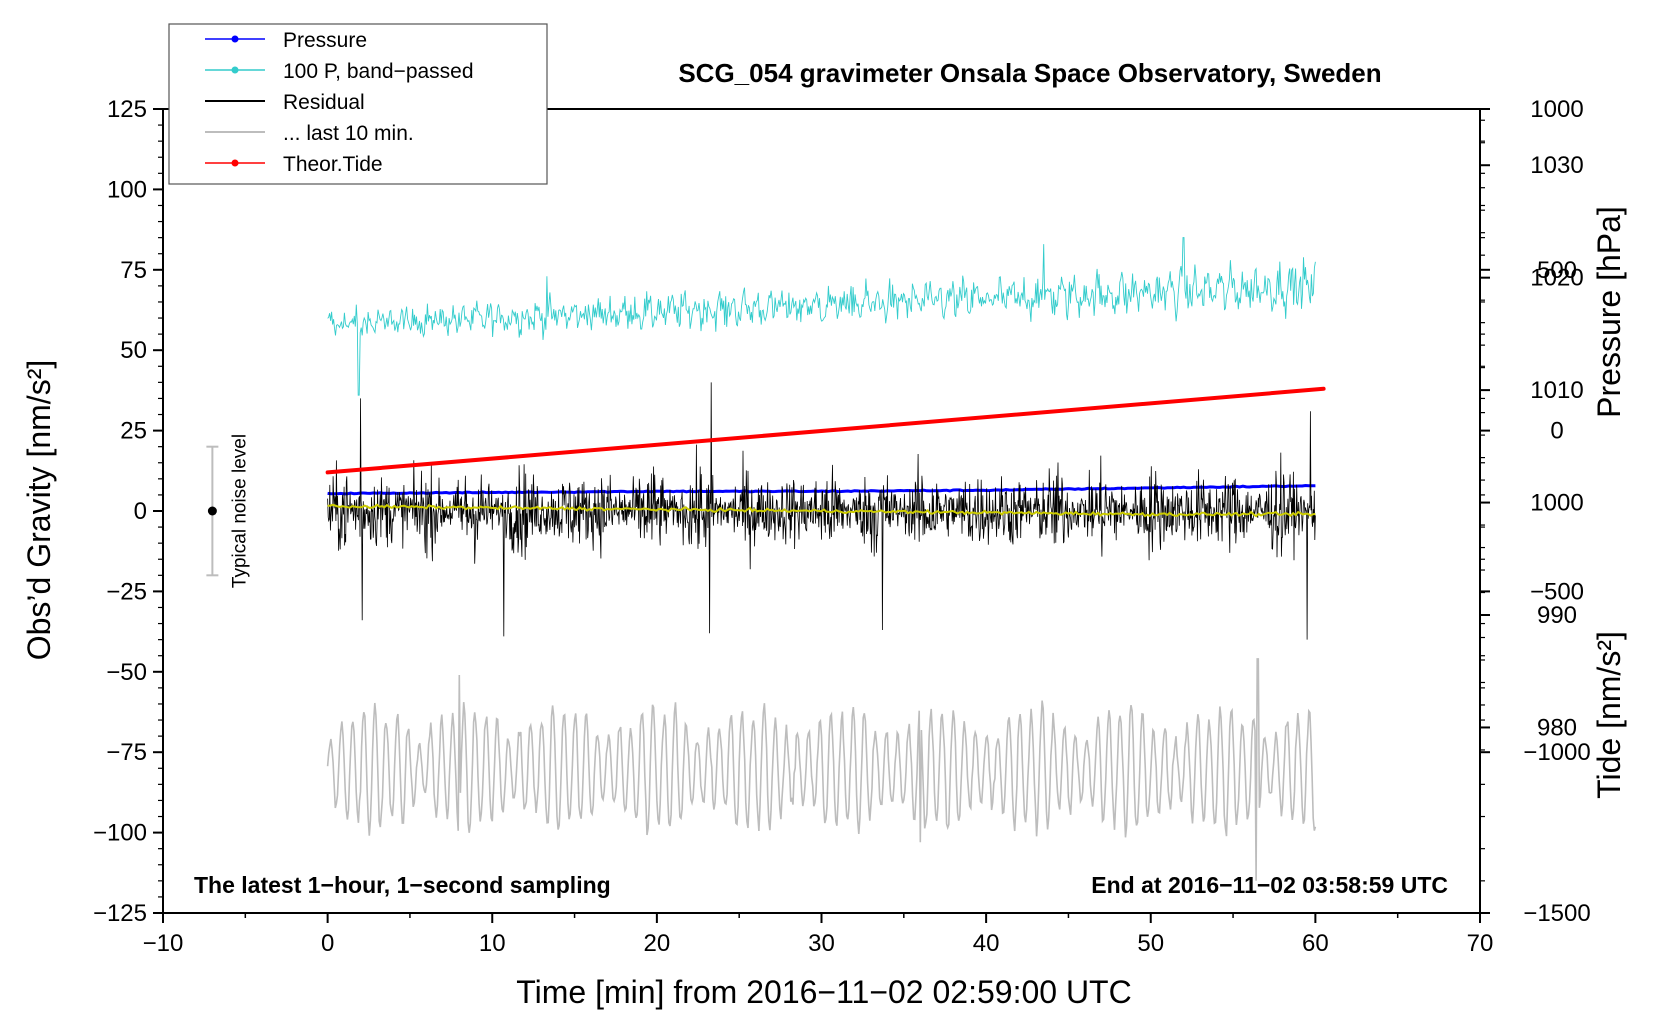 This screenshot has height=1020, width=1660. I want to click on legend-label-theor-tide: Theor.Tide, so click(333, 164).